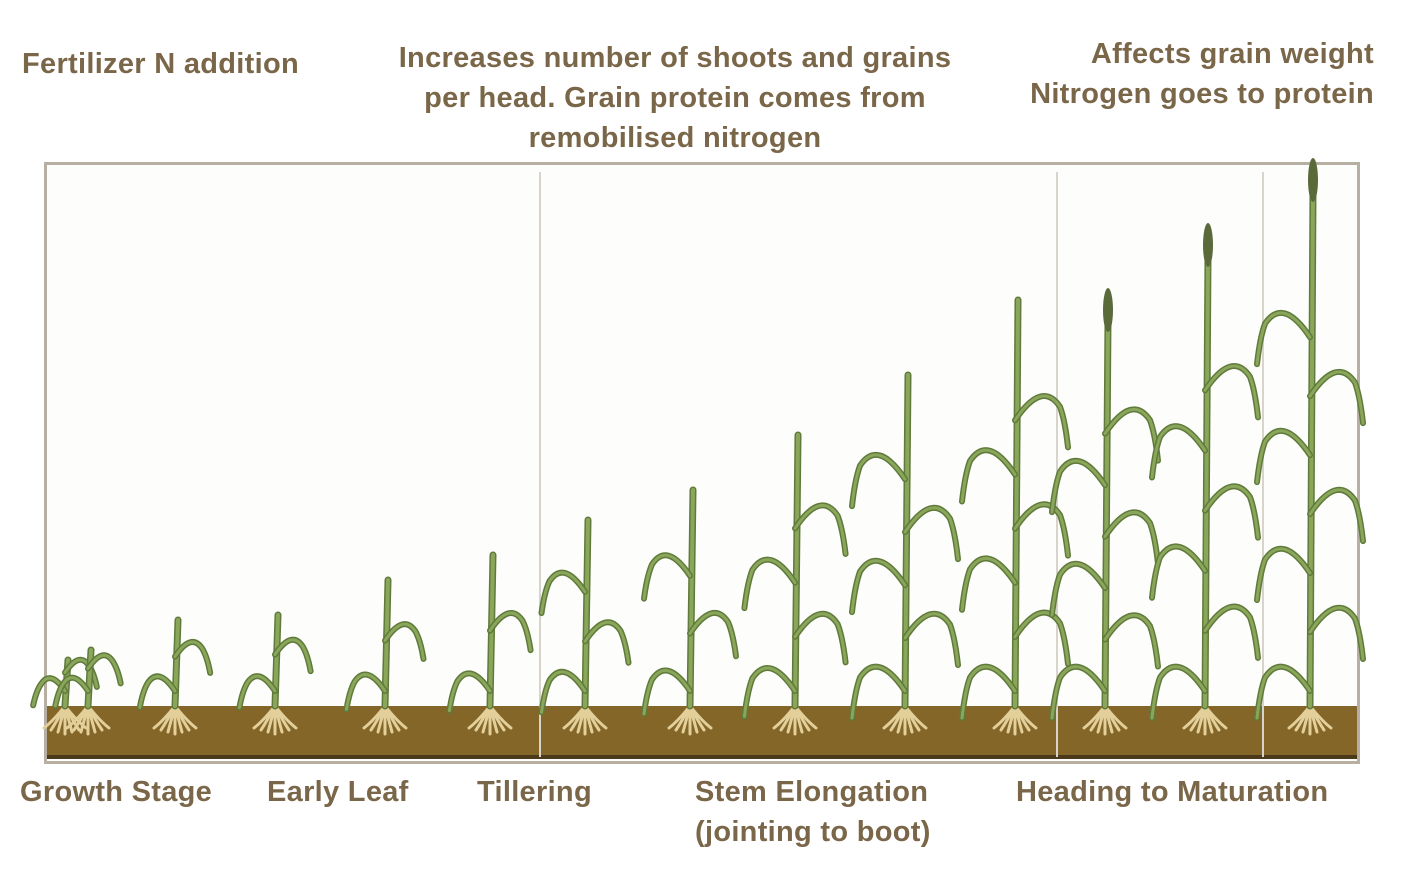 The height and width of the screenshot is (886, 1406). I want to click on fertilizer-label: Fertilizer N addition, so click(160, 64).